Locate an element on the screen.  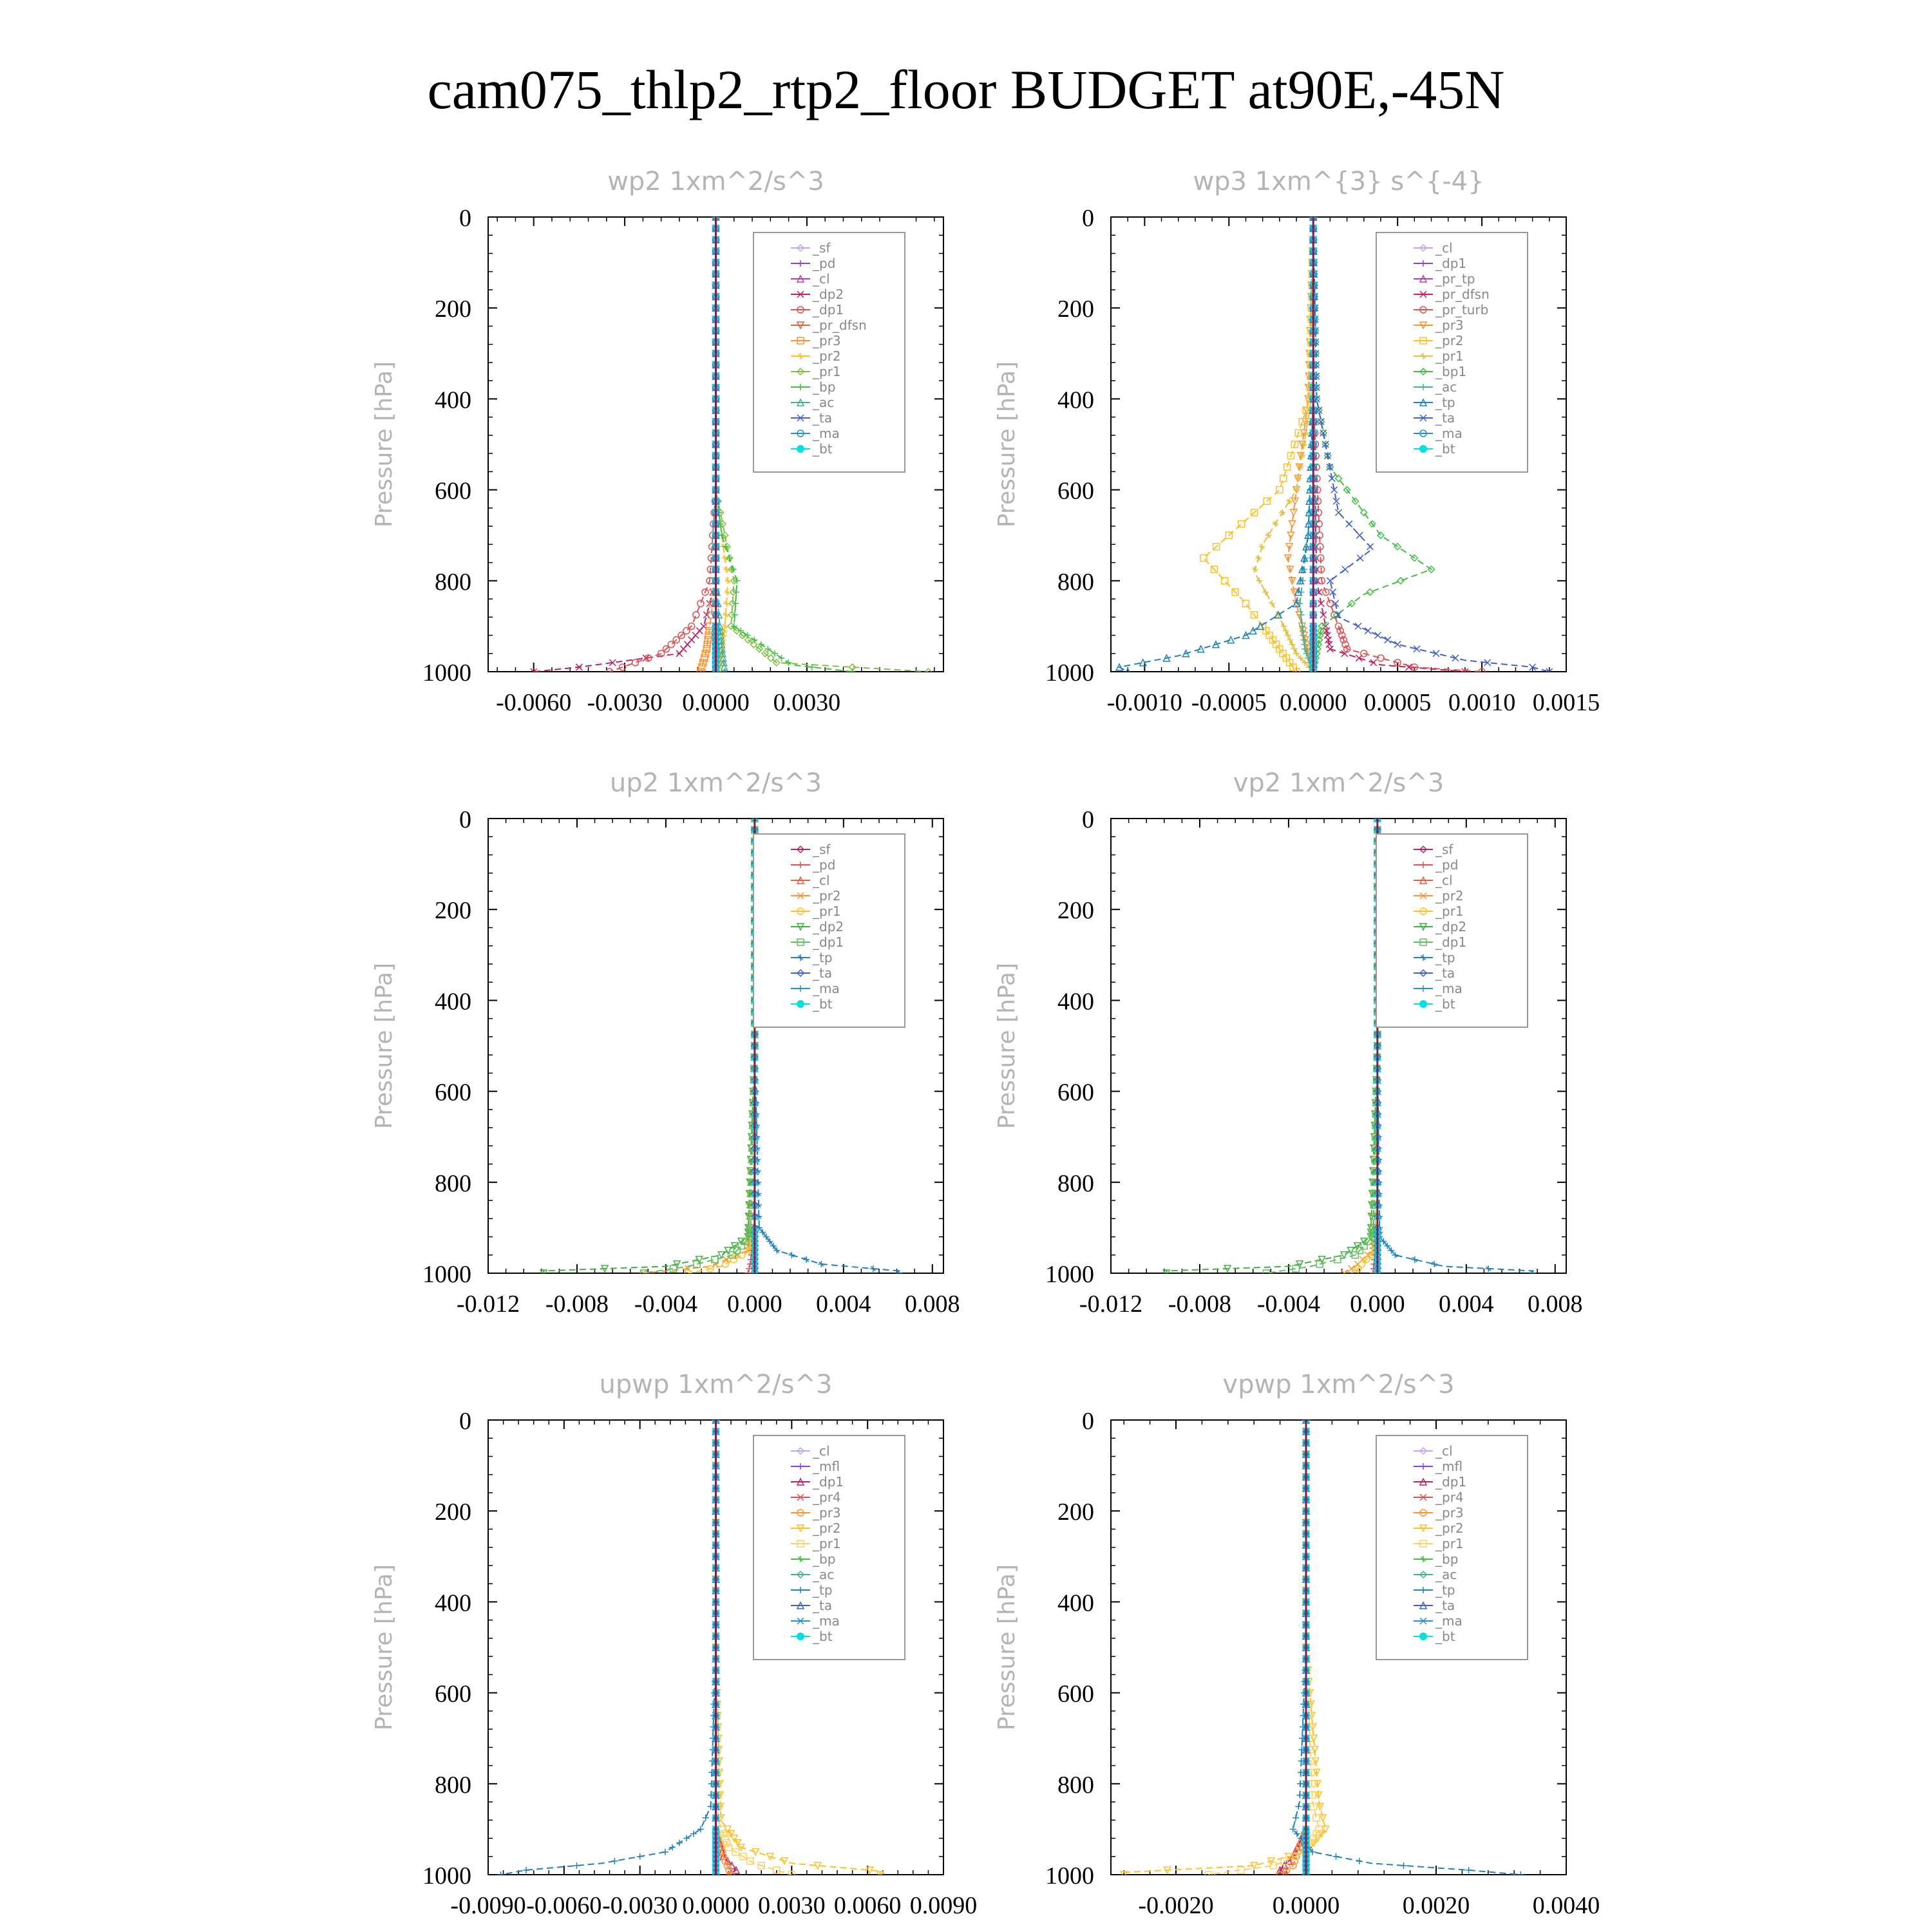
legend-label: _pr_turb is located at coordinates (1461, 309).